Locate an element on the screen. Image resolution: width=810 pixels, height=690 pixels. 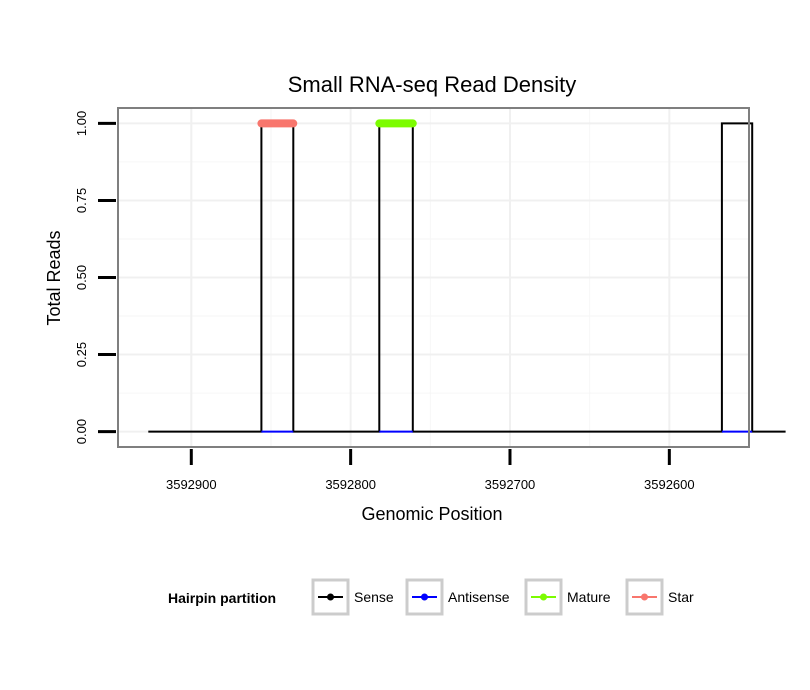
y-tick-label: 0.75 is located at coordinates (81, 200).